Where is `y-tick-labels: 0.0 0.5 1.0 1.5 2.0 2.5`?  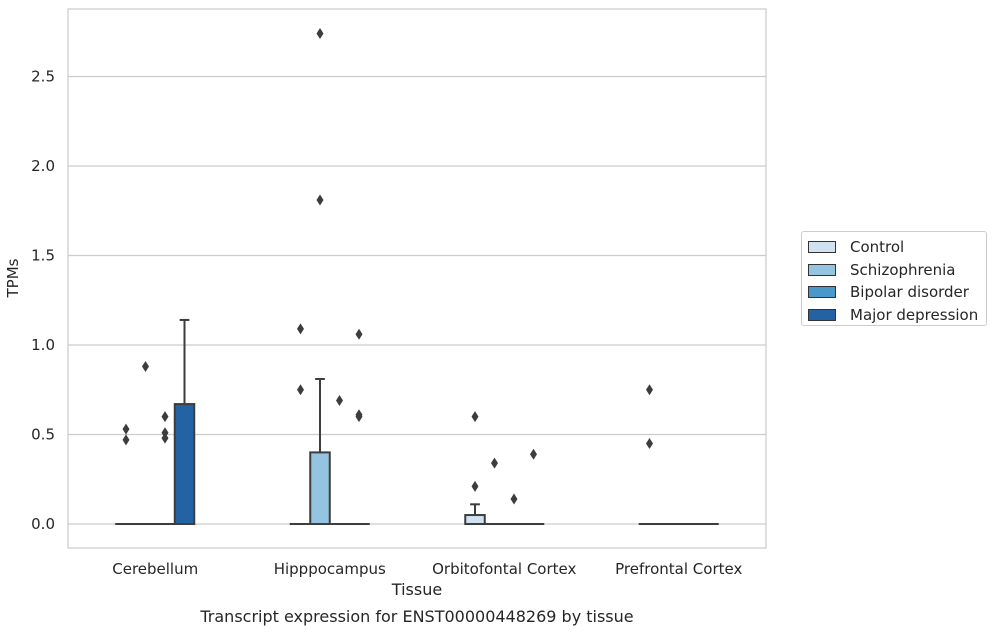 y-tick-labels: 0.0 0.5 1.0 1.5 2.0 2.5 is located at coordinates (43, 301).